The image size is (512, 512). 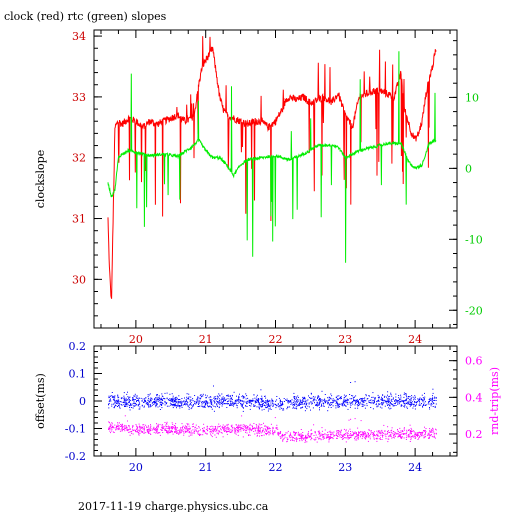 What do you see at coordinates (474, 310) in the screenshot?
I see `top-right-y-tick-label: -20` at bounding box center [474, 310].